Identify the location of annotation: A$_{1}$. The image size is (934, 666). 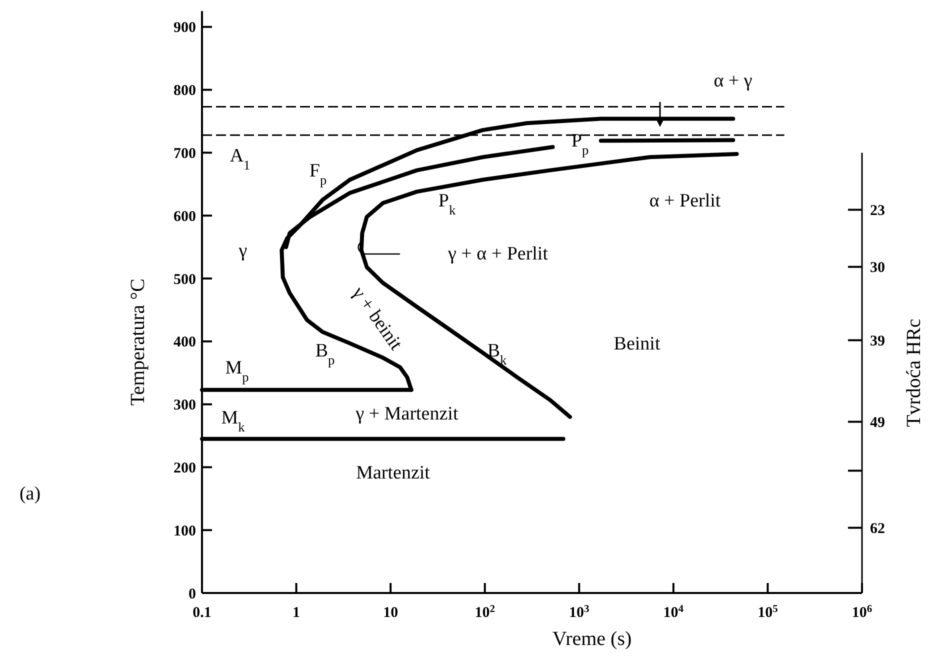
(240, 159).